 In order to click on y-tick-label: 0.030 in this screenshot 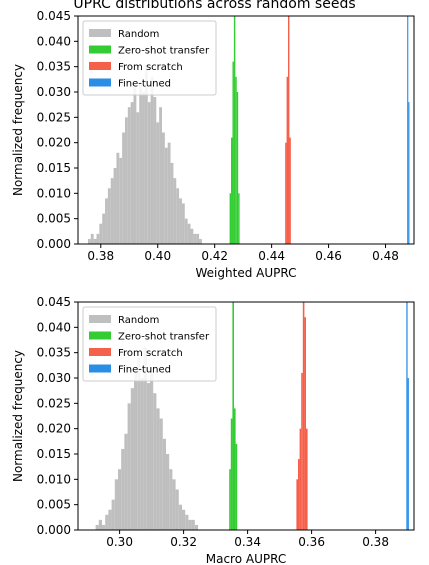, I will do `click(54, 92)`.